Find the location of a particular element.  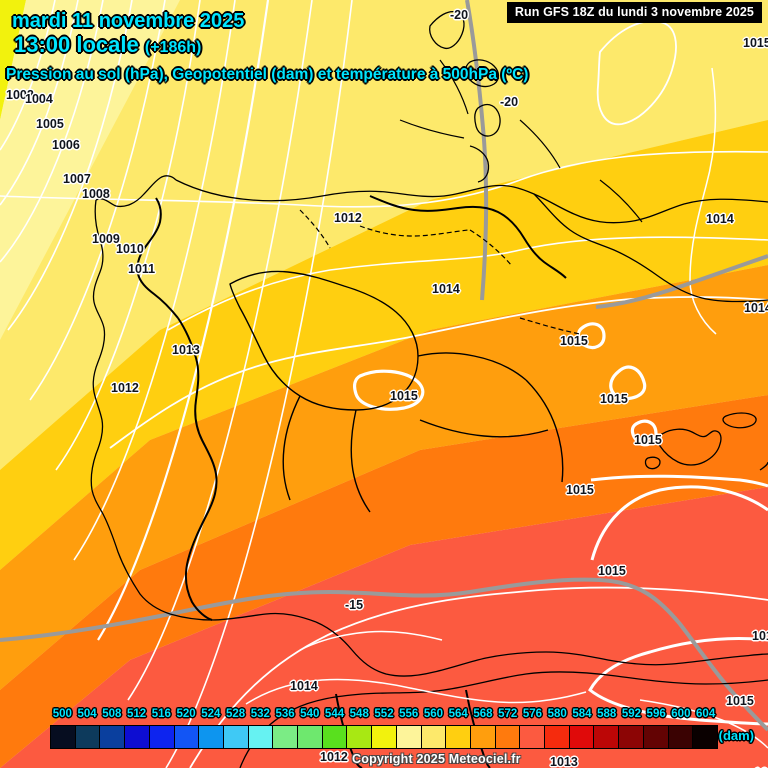

legend-tick: 540 is located at coordinates (310, 714).